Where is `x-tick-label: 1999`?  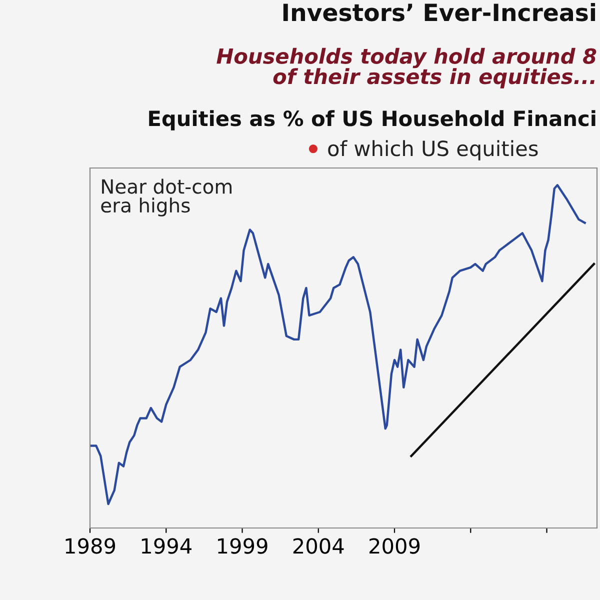 x-tick-label: 1999 is located at coordinates (243, 546).